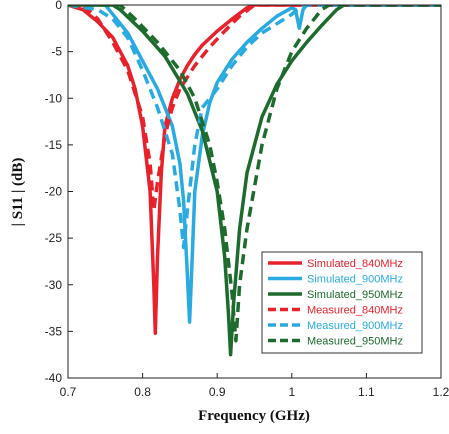  What do you see at coordinates (68, 392) in the screenshot?
I see `x-tick-label: 0.7` at bounding box center [68, 392].